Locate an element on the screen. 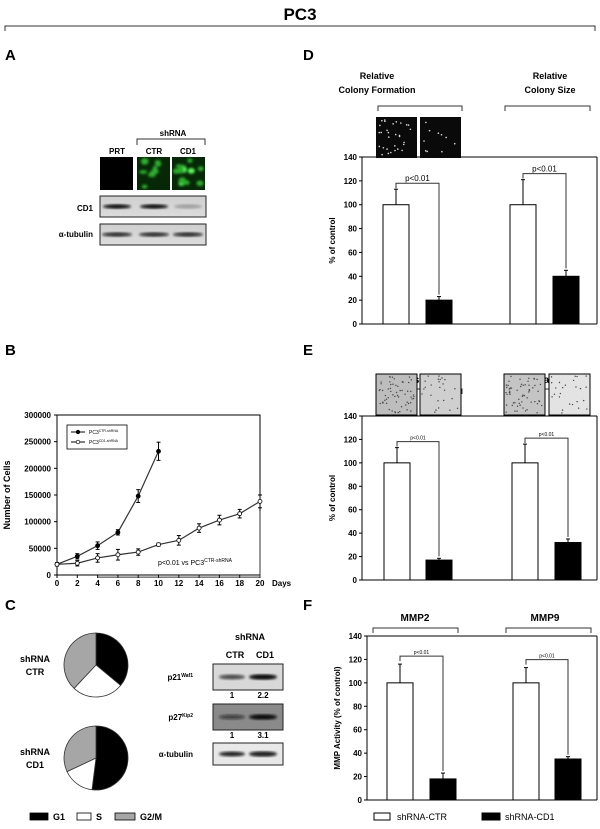  legend-swatch-ctr is located at coordinates (382, 816).